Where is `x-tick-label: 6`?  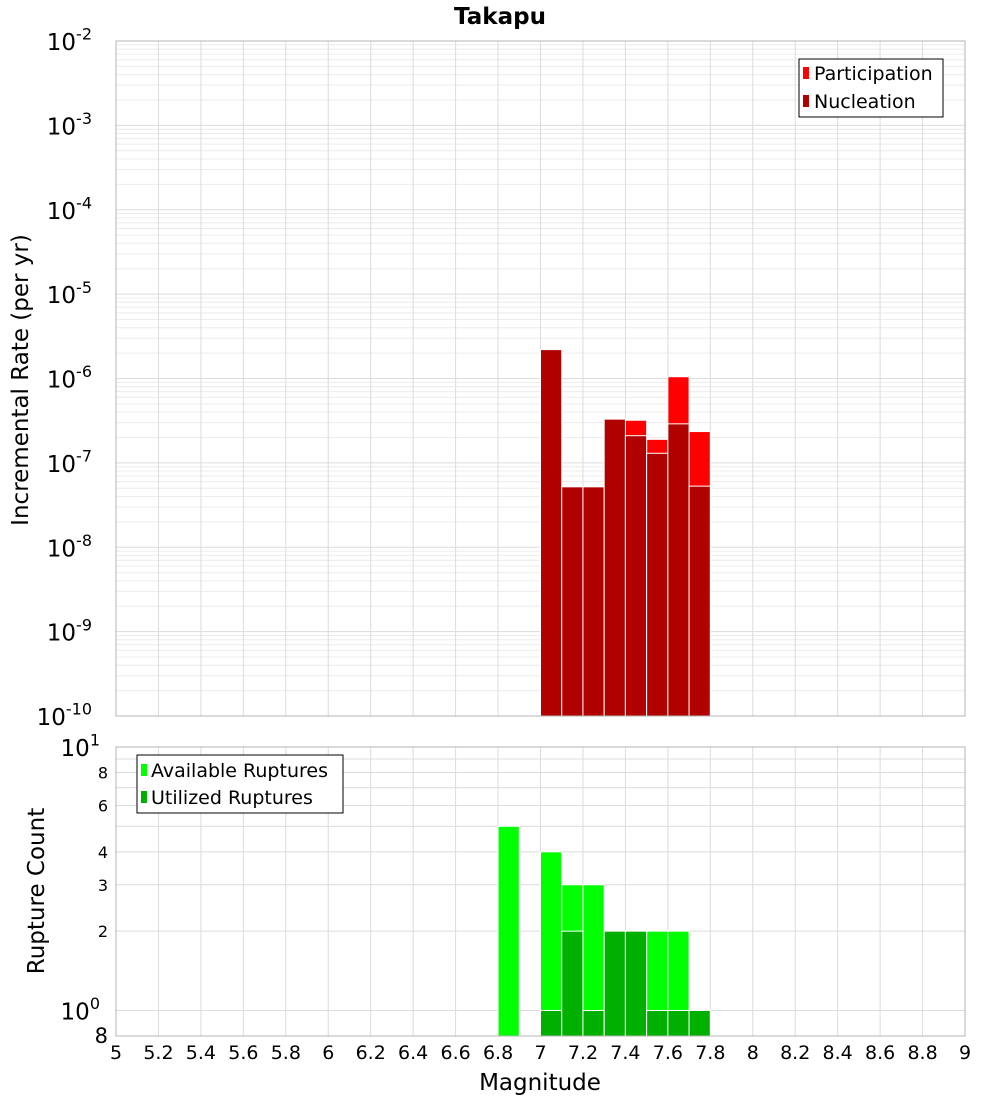
x-tick-label: 6 is located at coordinates (328, 1053).